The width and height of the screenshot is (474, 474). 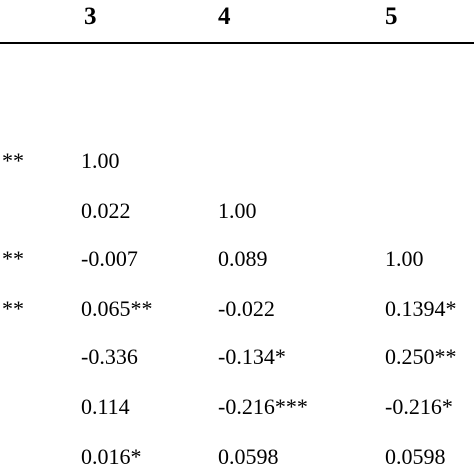 I want to click on cell-col-4: 0.0598, so click(x=248, y=456).